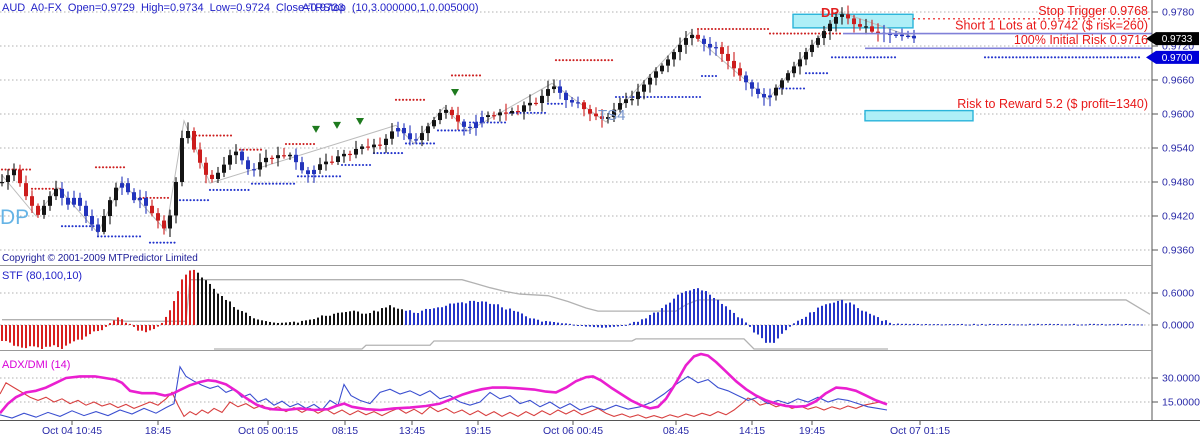  Describe the element at coordinates (1081, 40) in the screenshot. I see `initial-risk-label: 100% Initial Risk 0.9716` at that location.